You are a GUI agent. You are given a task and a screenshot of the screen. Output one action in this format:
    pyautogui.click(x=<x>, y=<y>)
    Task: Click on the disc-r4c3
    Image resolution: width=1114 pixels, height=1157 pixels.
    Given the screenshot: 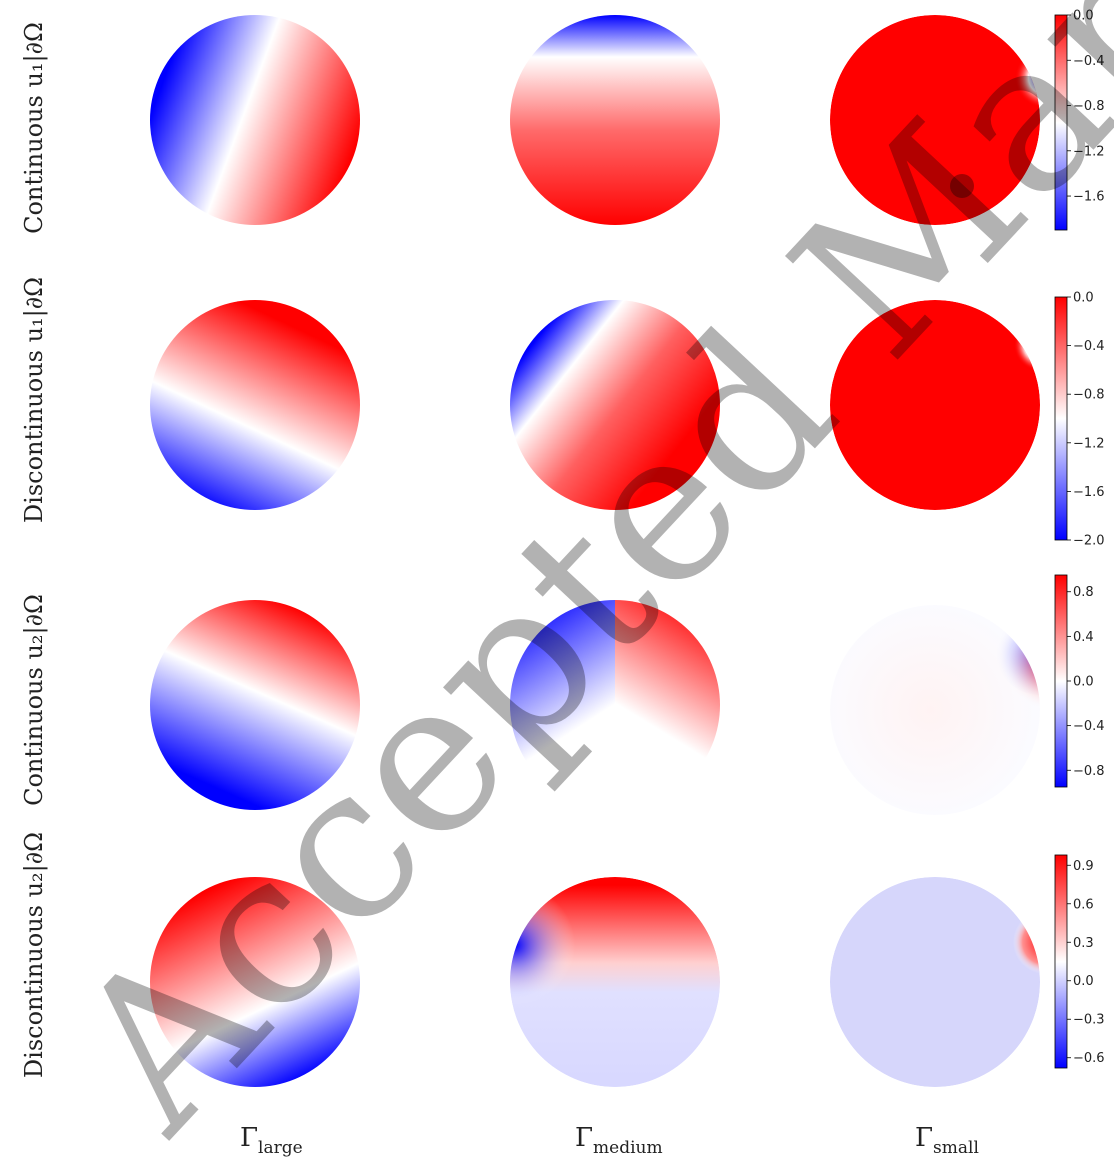 What is the action you would take?
    pyautogui.click(x=935, y=982)
    